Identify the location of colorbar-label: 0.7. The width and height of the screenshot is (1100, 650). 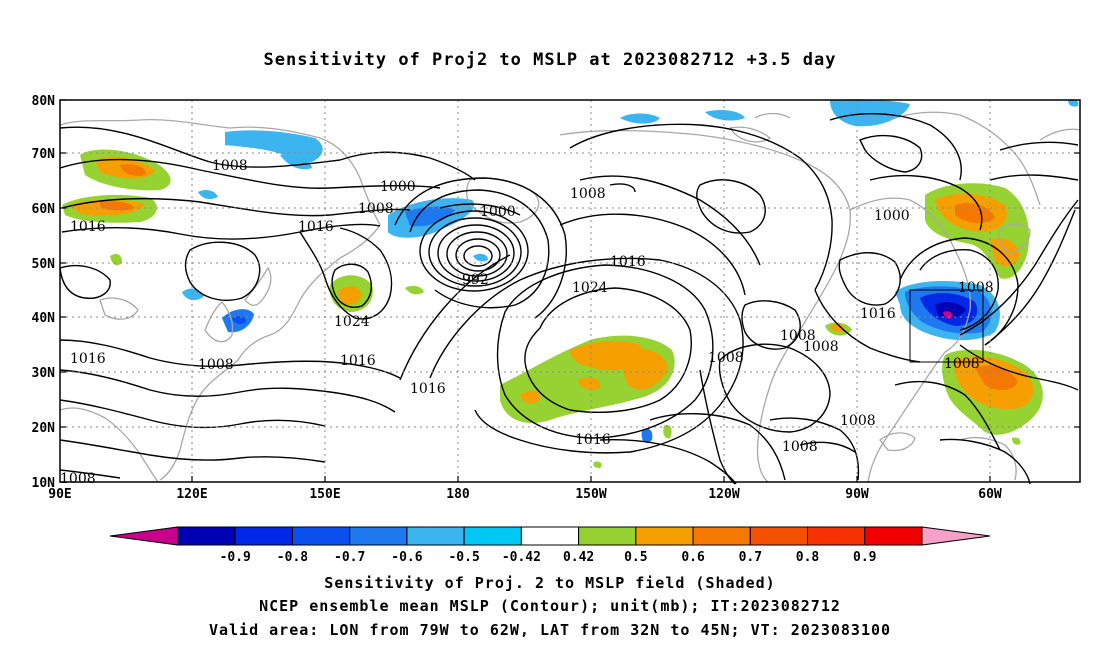
(750, 557).